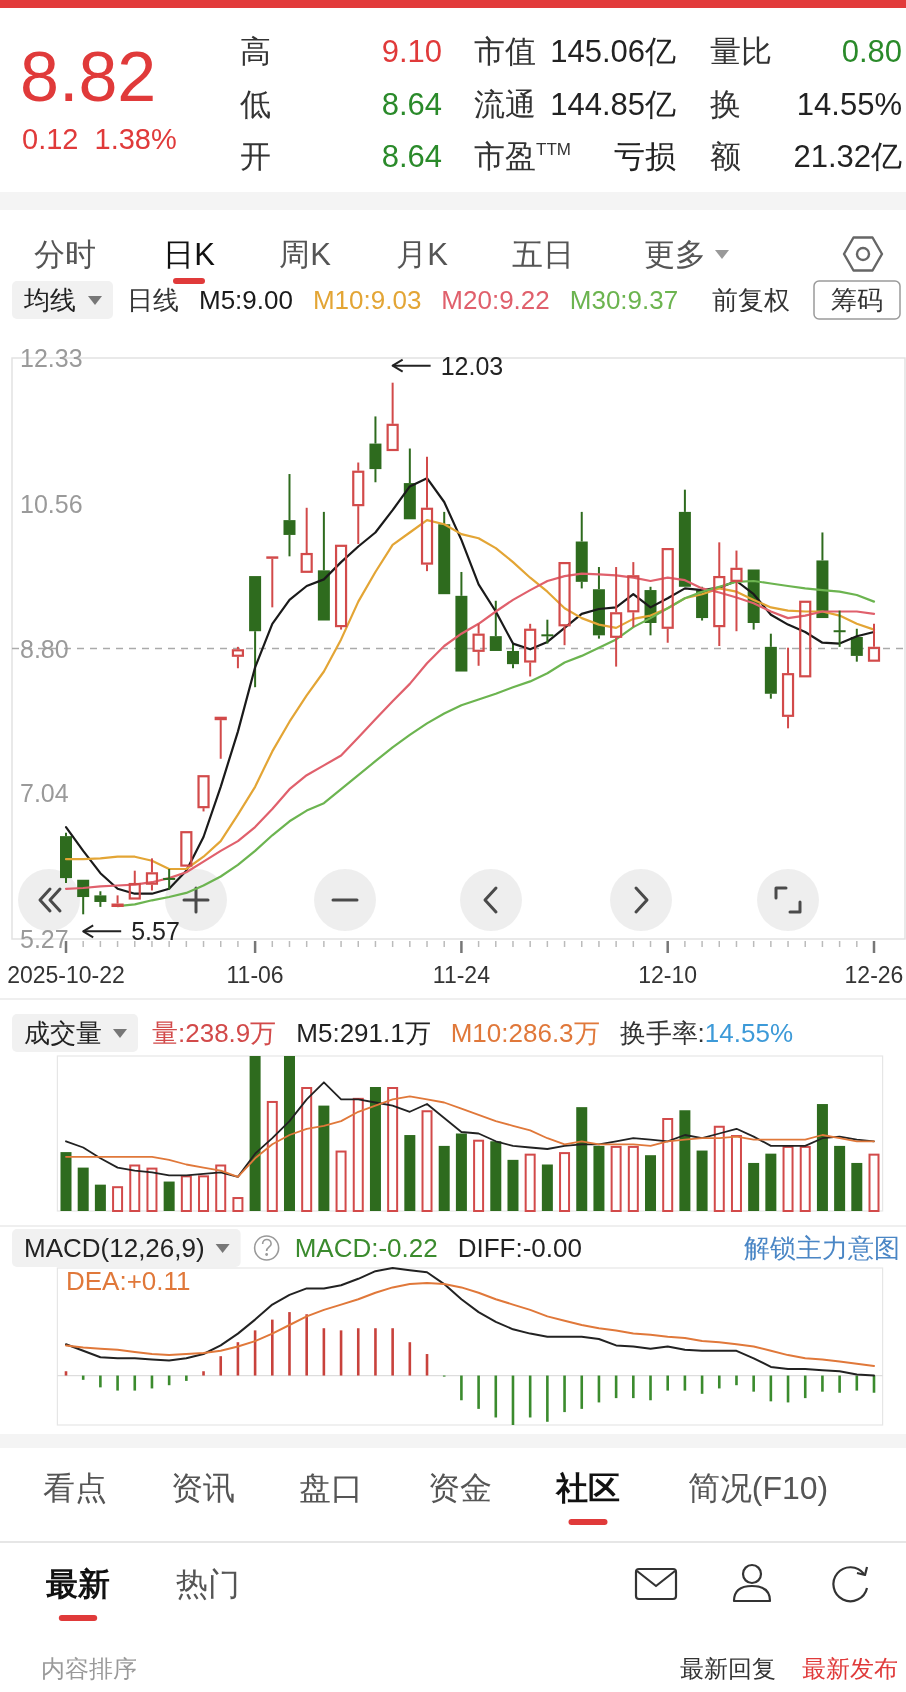 The height and width of the screenshot is (1692, 906). I want to click on y-tick-label: 12.33, so click(51, 358).